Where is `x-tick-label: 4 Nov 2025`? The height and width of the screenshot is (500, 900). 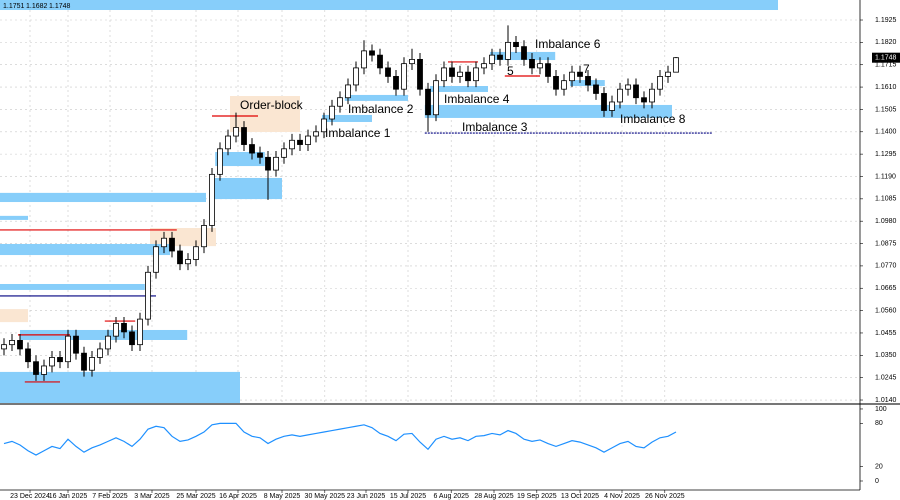 x-tick-label: 4 Nov 2025 is located at coordinates (622, 496).